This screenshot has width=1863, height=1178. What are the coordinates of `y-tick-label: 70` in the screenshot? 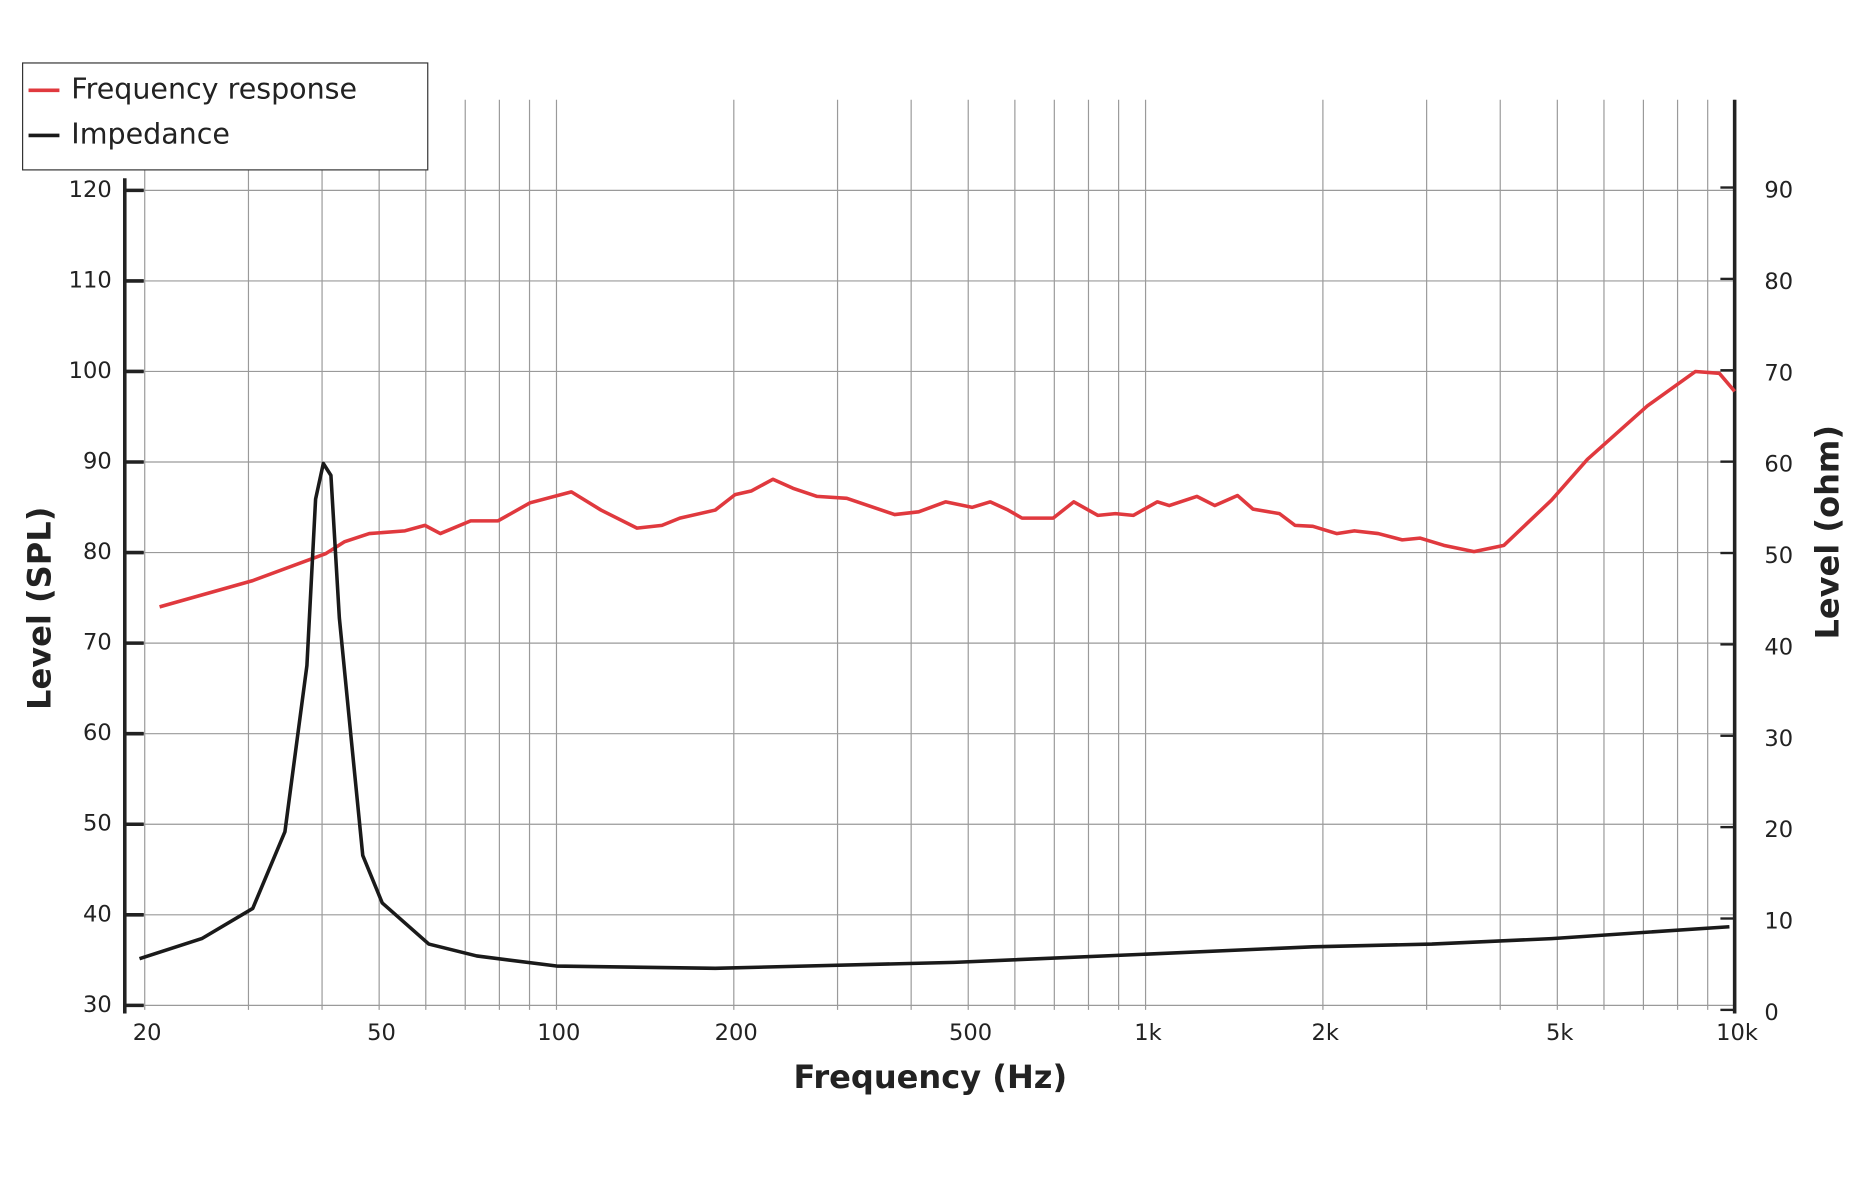 It's located at (97, 643).